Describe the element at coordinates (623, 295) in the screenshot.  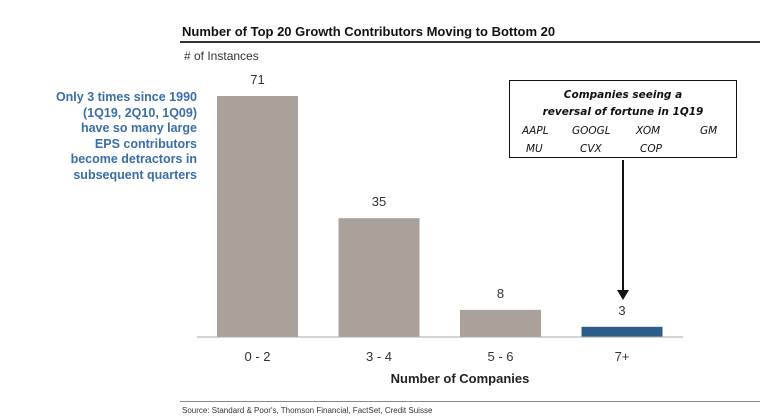
I see `arrow-head-icon` at that location.